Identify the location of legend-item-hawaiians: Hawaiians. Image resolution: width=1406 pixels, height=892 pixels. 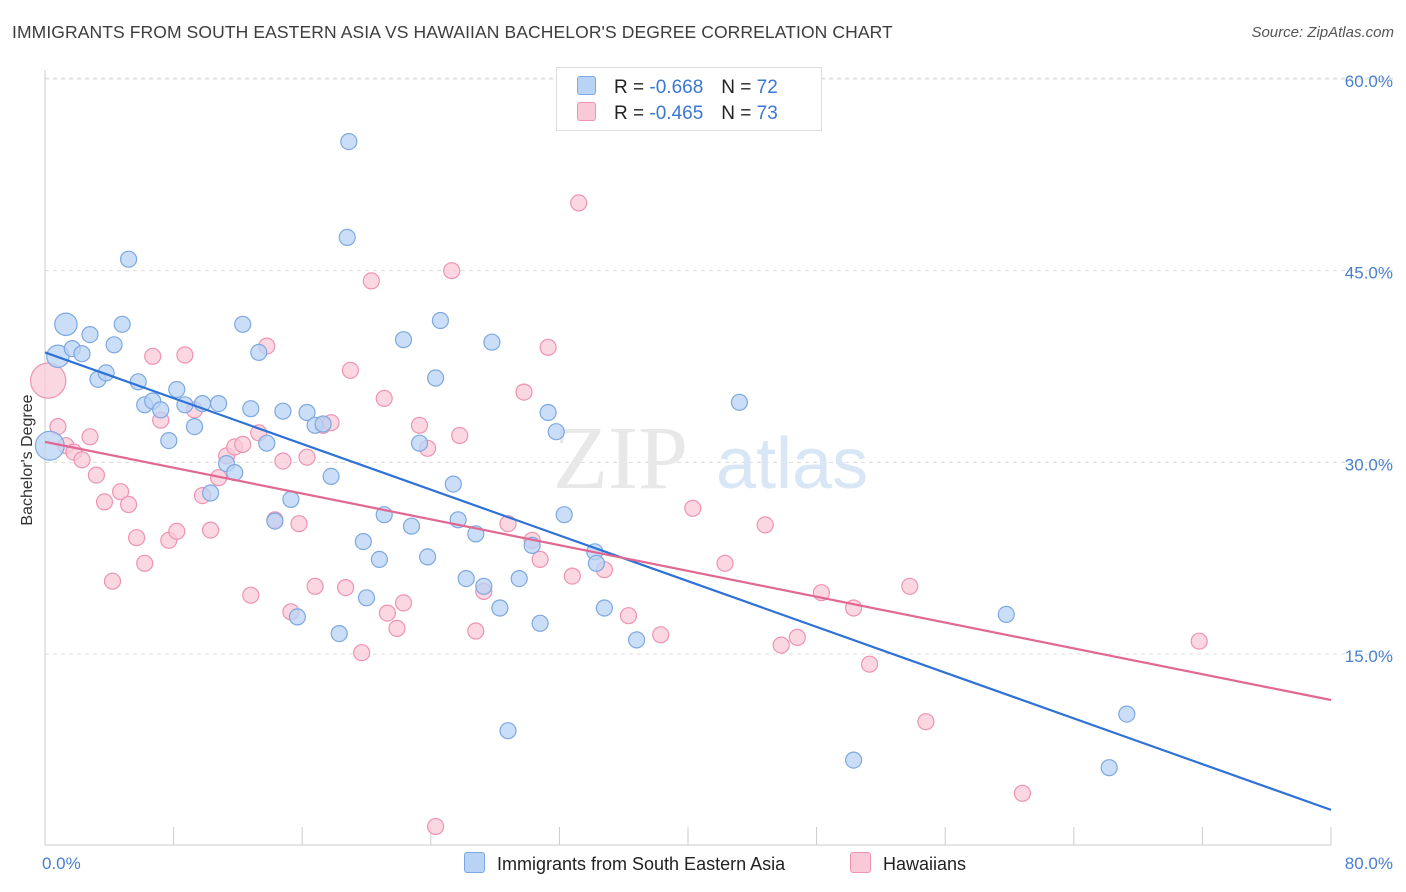
(908, 863).